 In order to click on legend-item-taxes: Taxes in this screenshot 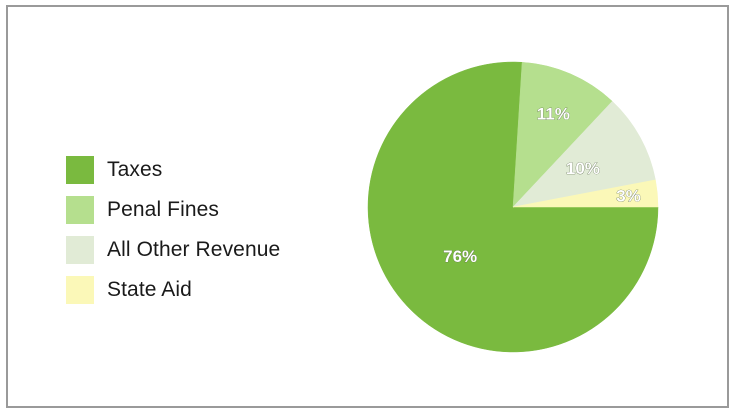, I will do `click(211, 170)`.